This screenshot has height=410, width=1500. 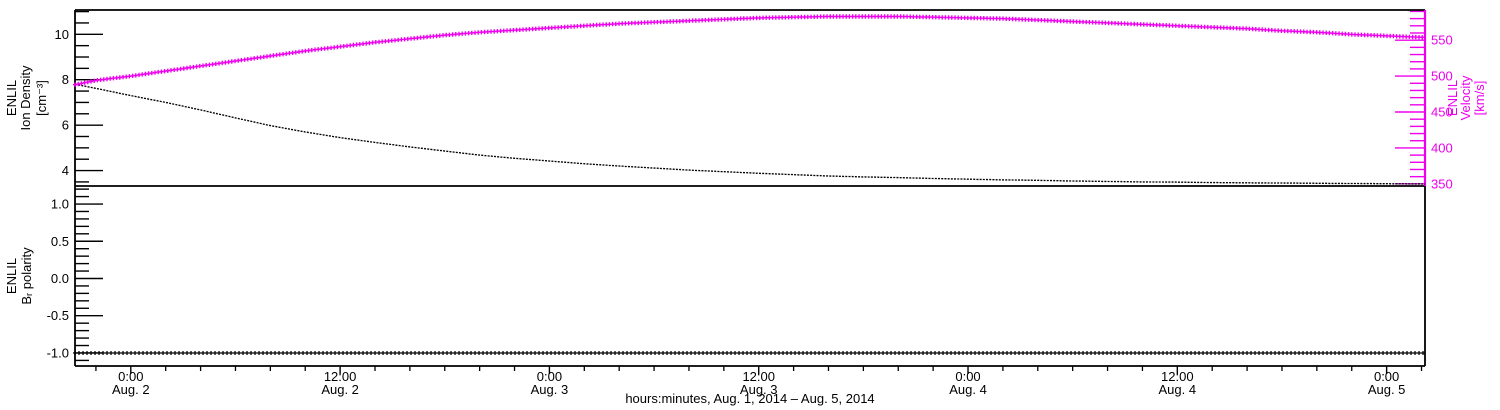 What do you see at coordinates (41, 98) in the screenshot?
I see `density-axis-units: [cm⁻³]` at bounding box center [41, 98].